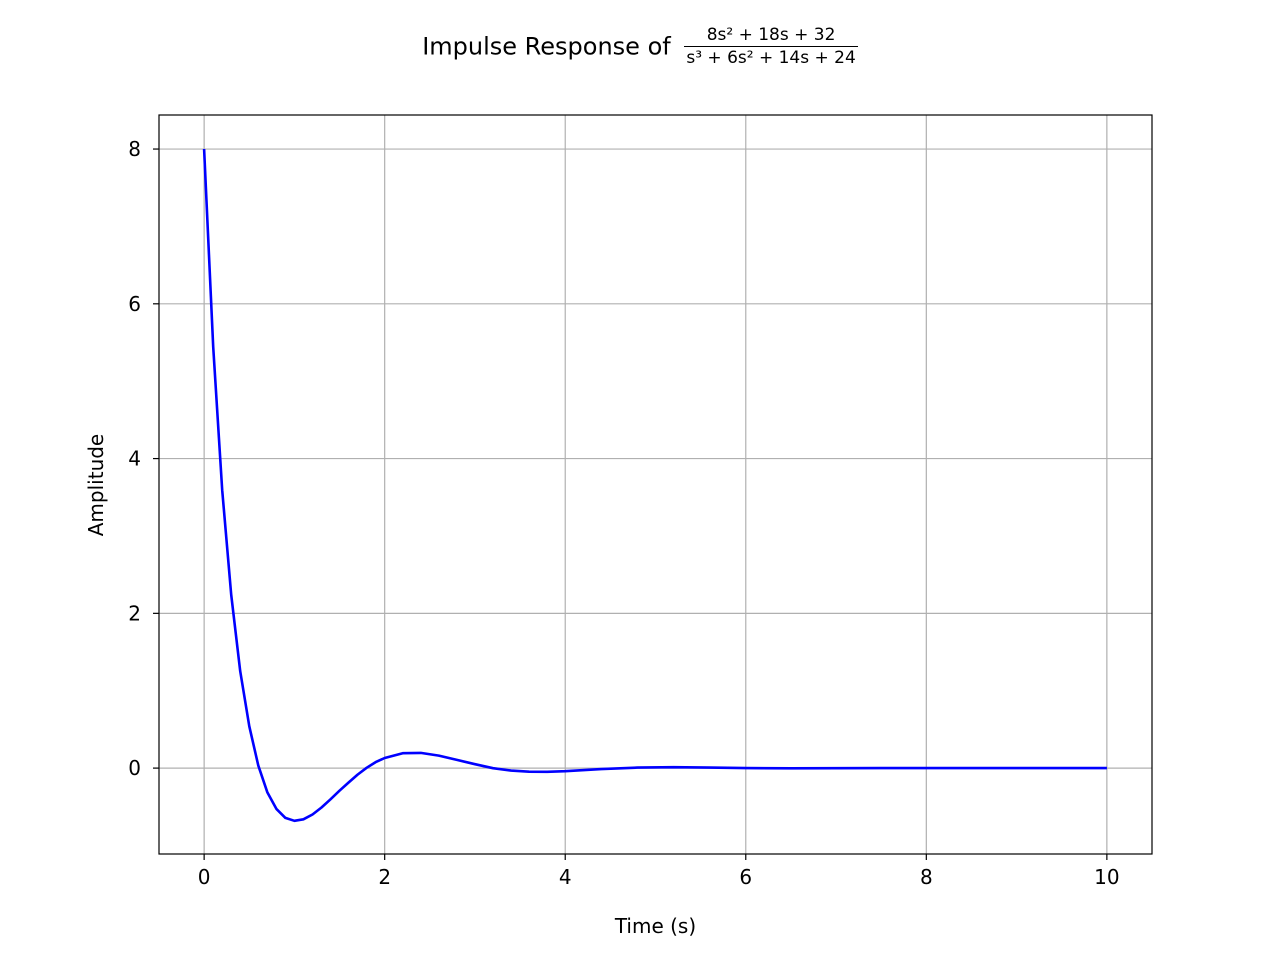  Describe the element at coordinates (655, 926) in the screenshot. I see `x-axis-label: Time (s)` at that location.